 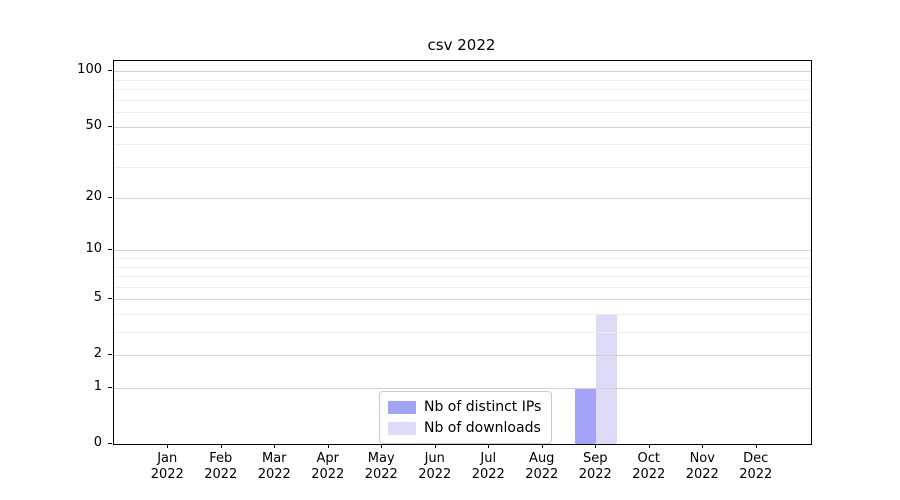 I want to click on x-tick-month: Apr, so click(x=328, y=458).